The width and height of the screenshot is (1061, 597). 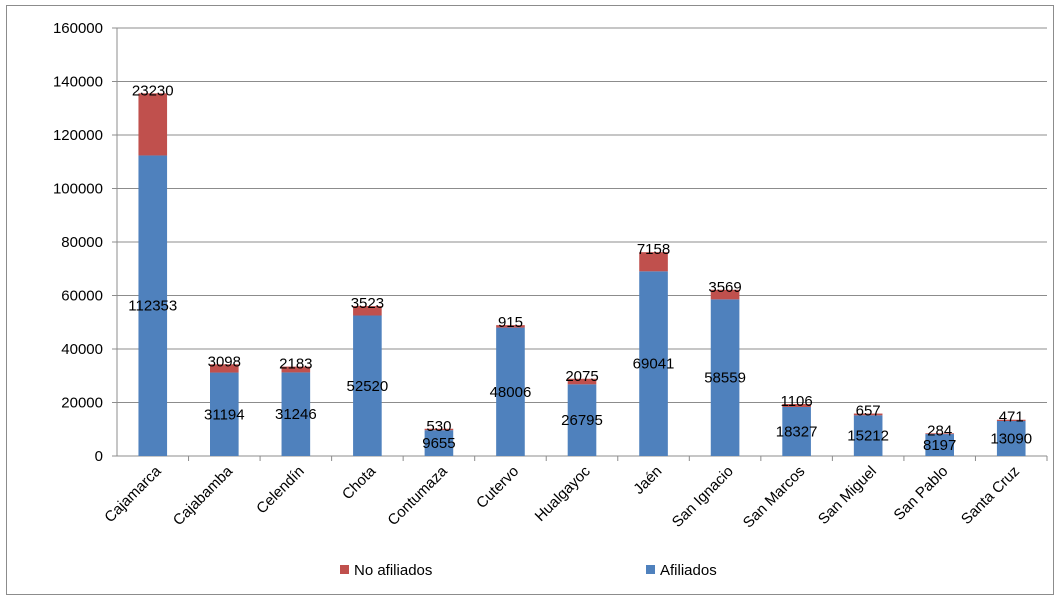 I want to click on y-tick-label-3: 60000, so click(x=82, y=296).